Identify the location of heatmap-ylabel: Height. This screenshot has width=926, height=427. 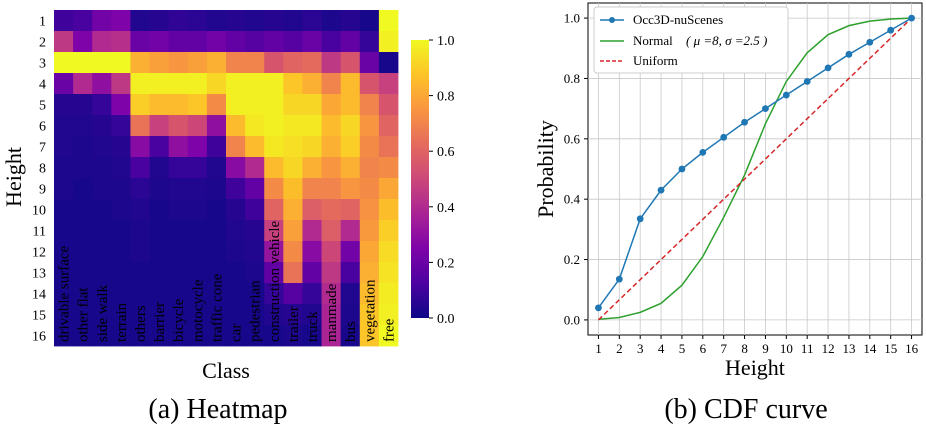
(13, 177).